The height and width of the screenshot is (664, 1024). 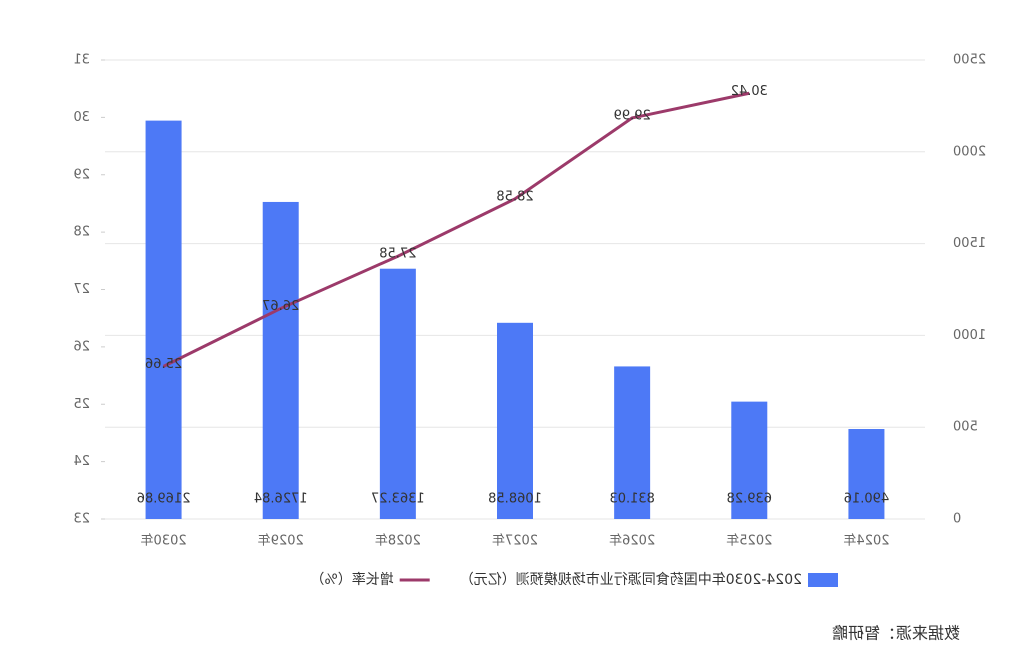 What do you see at coordinates (398, 541) in the screenshot?
I see `x-tick-label: 2028年` at bounding box center [398, 541].